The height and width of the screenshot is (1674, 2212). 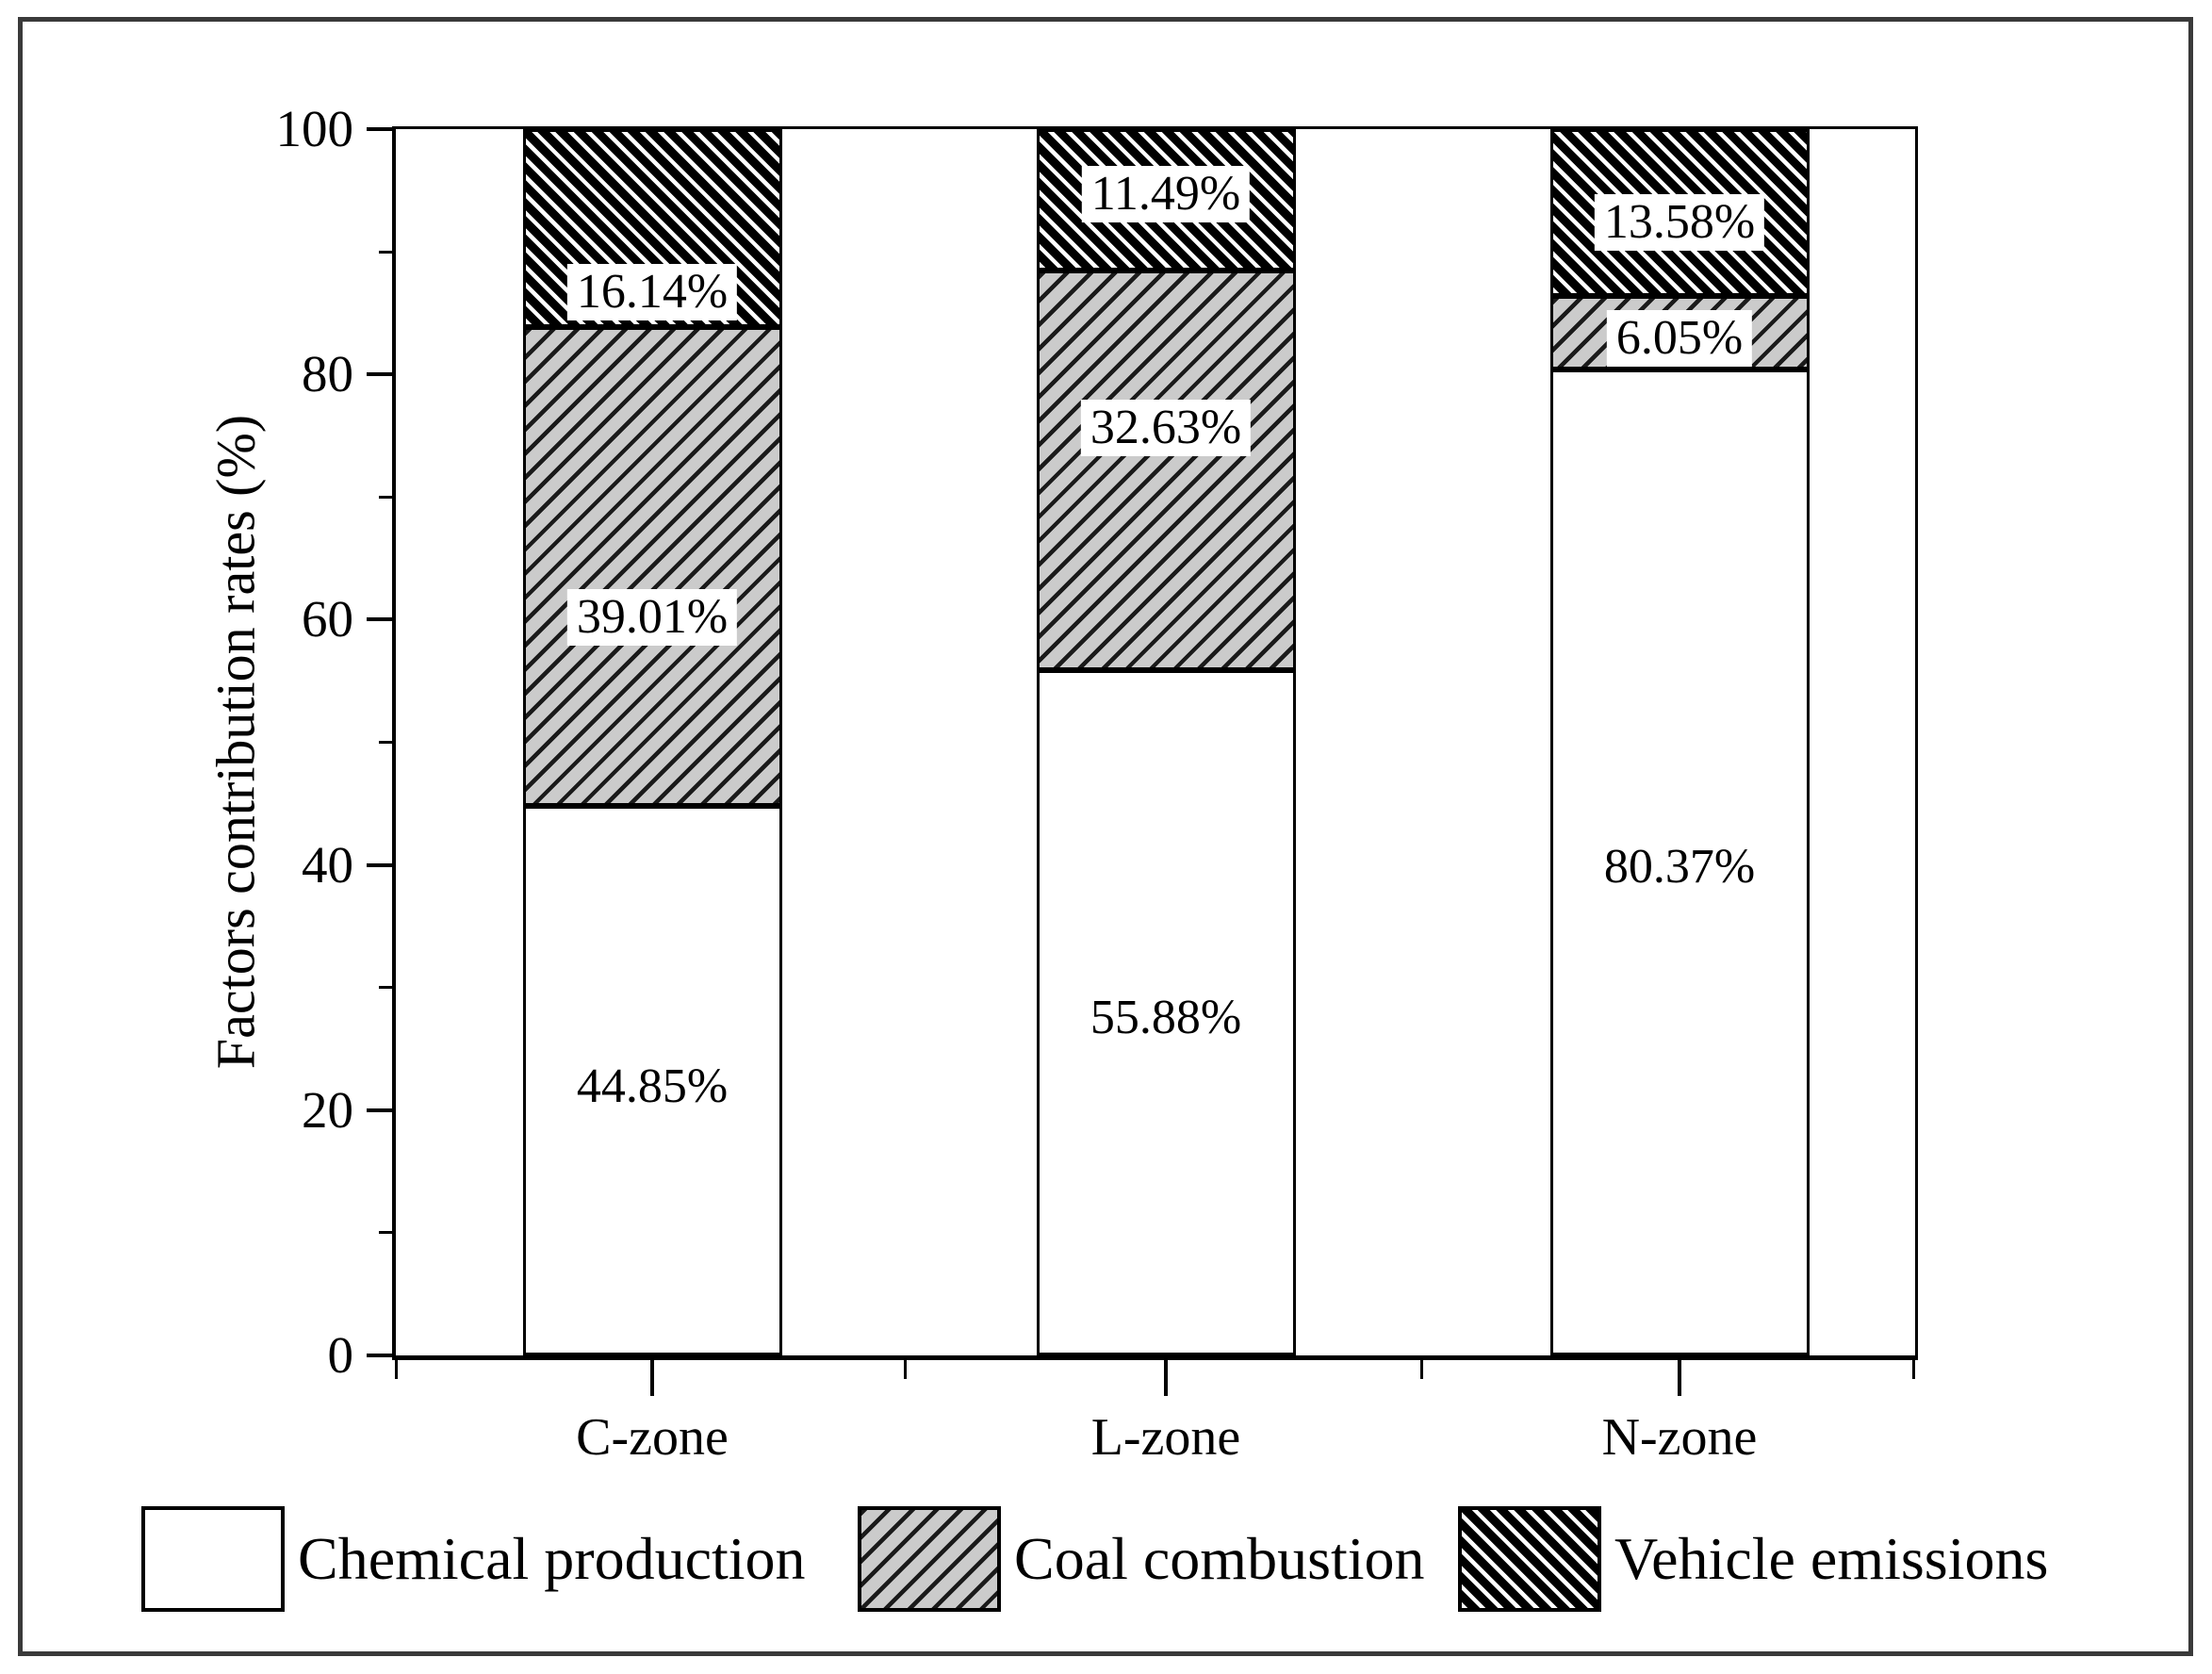 What do you see at coordinates (652, 1087) in the screenshot?
I see `bar-value-label: 44.85%` at bounding box center [652, 1087].